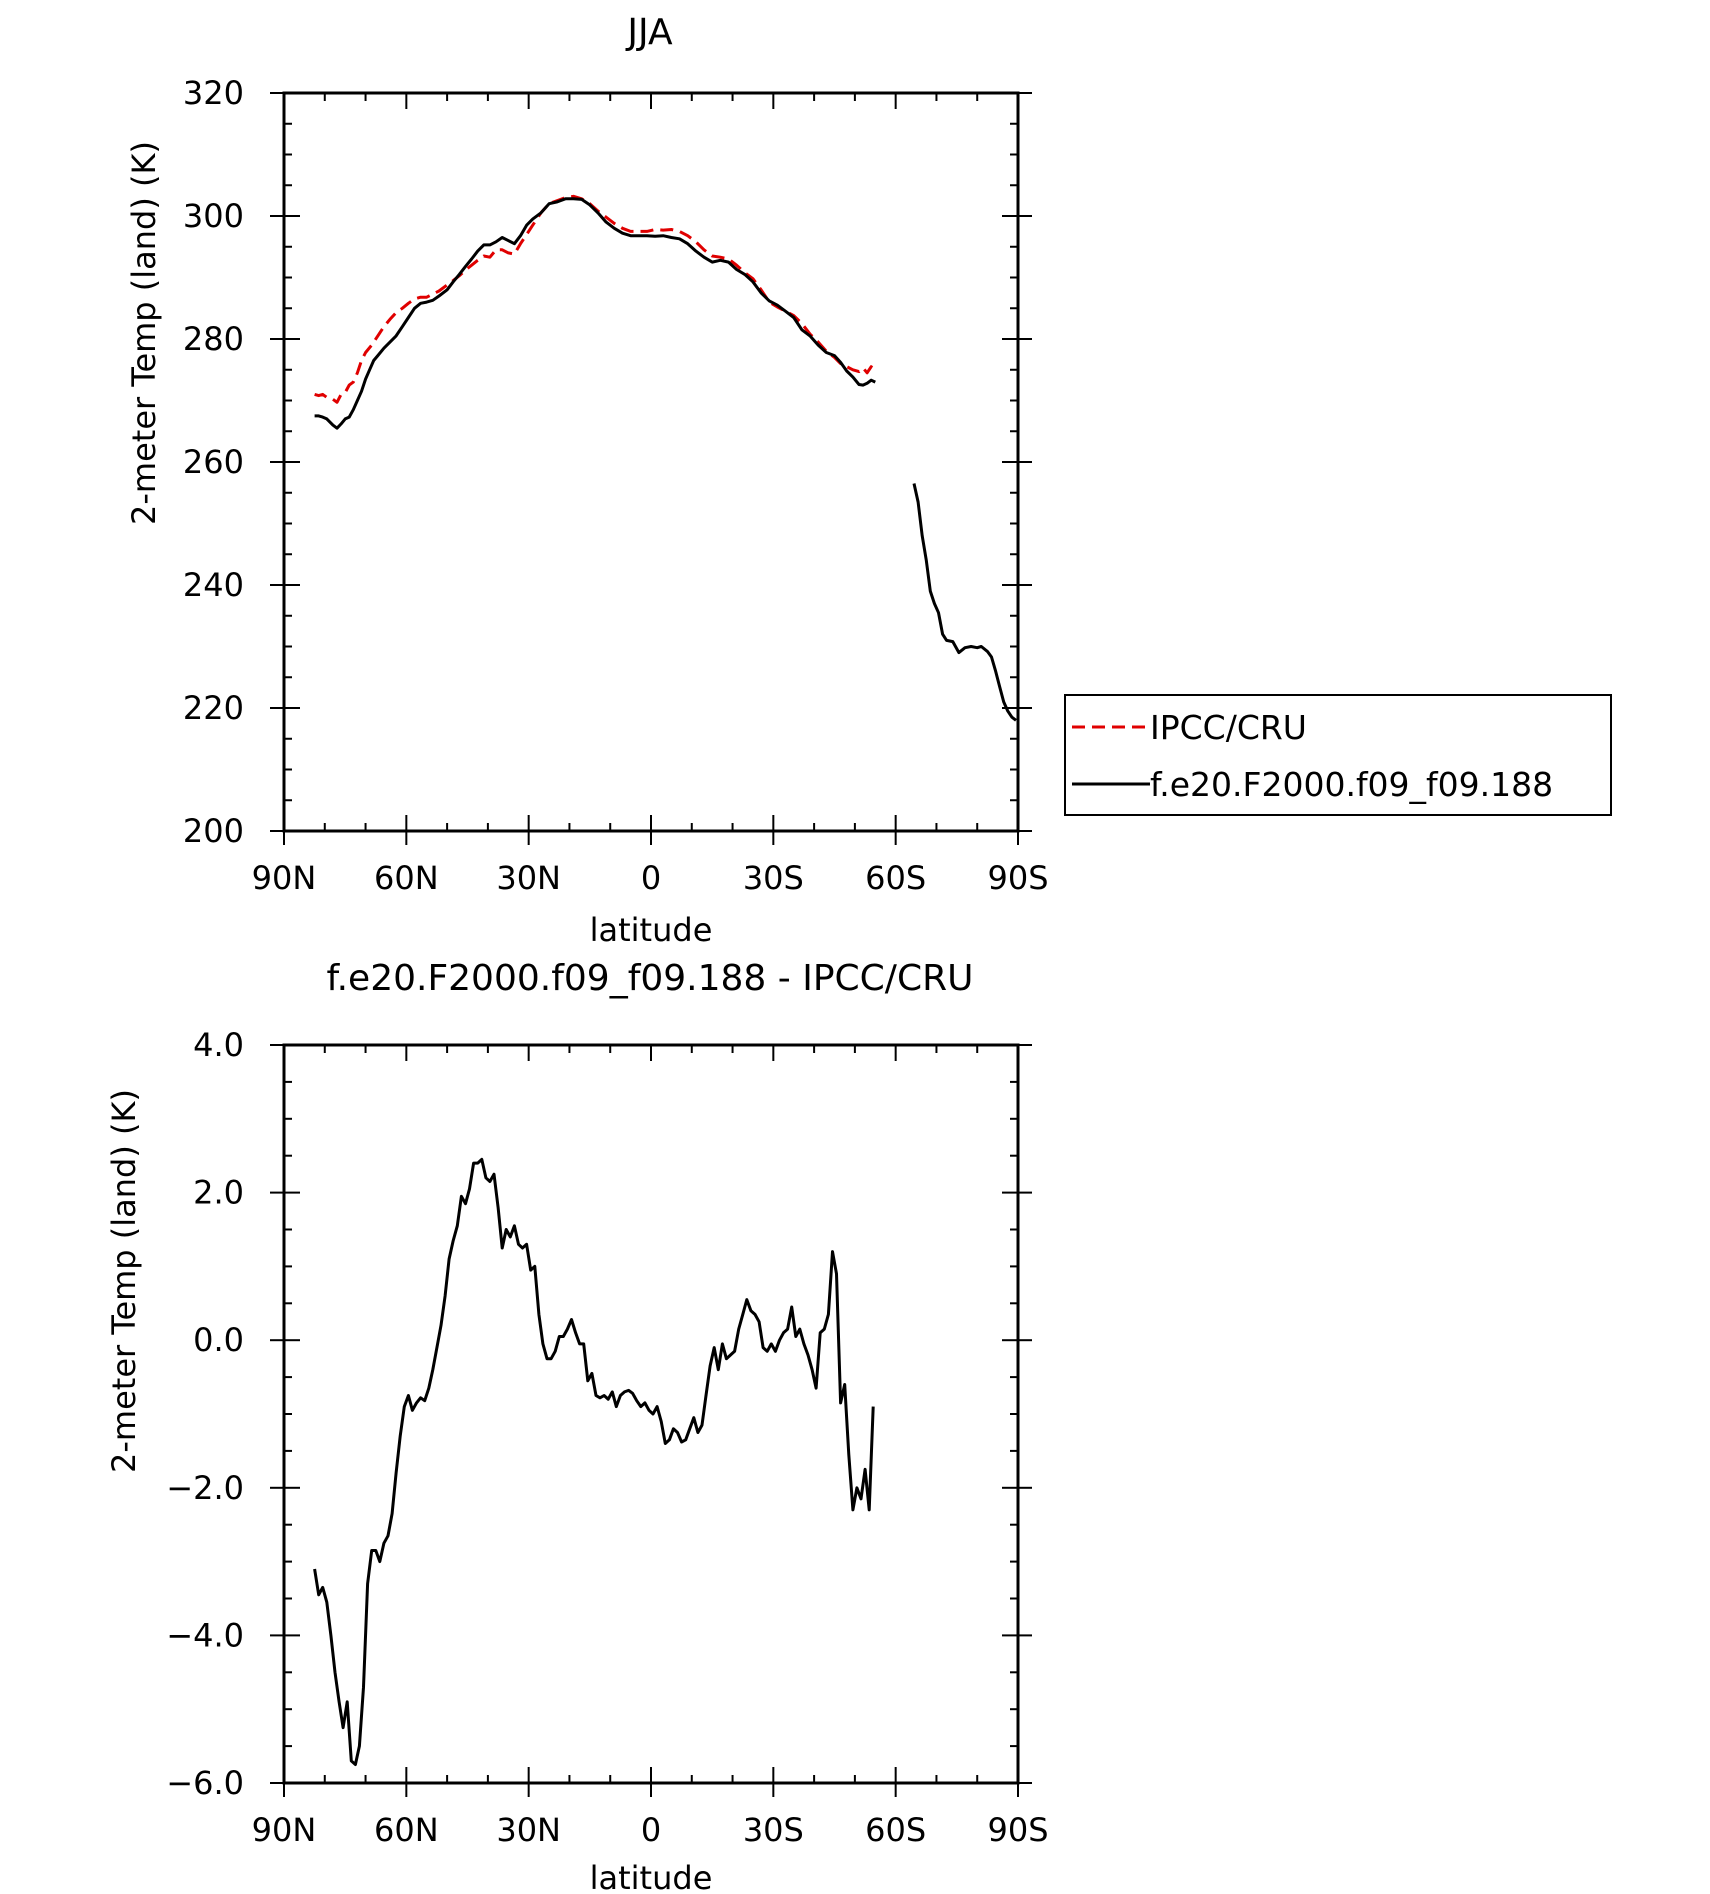 This screenshot has height=1894, width=1710. Describe the element at coordinates (213, 339) in the screenshot. I see `y-tick-label: 280` at that location.